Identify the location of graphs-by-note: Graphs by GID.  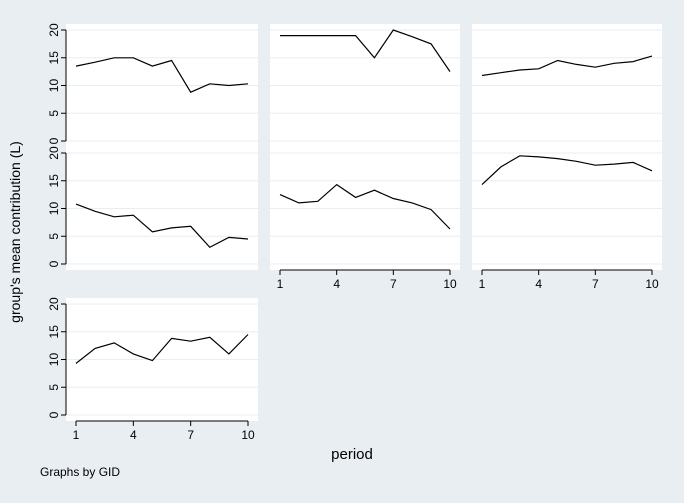
(80, 472).